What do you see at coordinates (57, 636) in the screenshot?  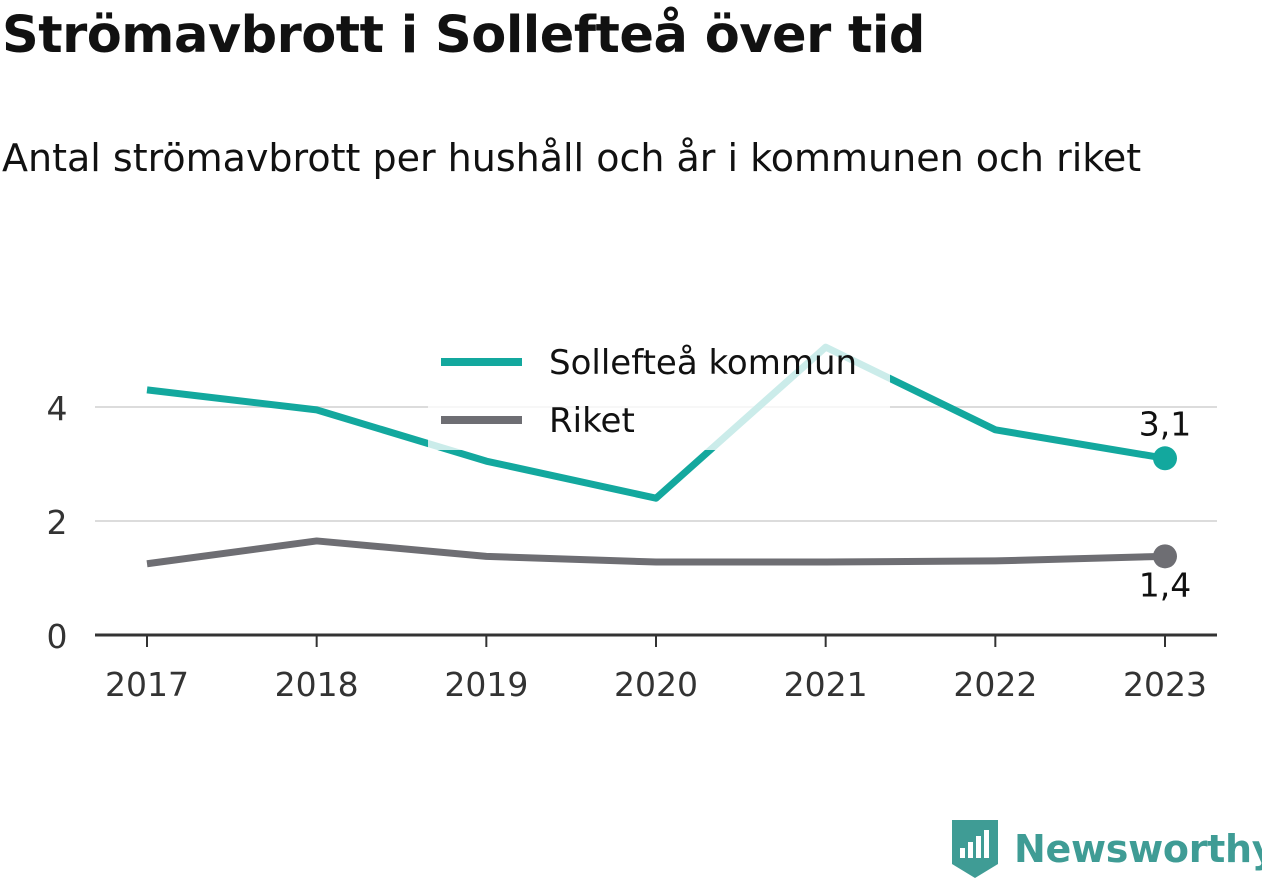 I see `y-tick-label: 0` at bounding box center [57, 636].